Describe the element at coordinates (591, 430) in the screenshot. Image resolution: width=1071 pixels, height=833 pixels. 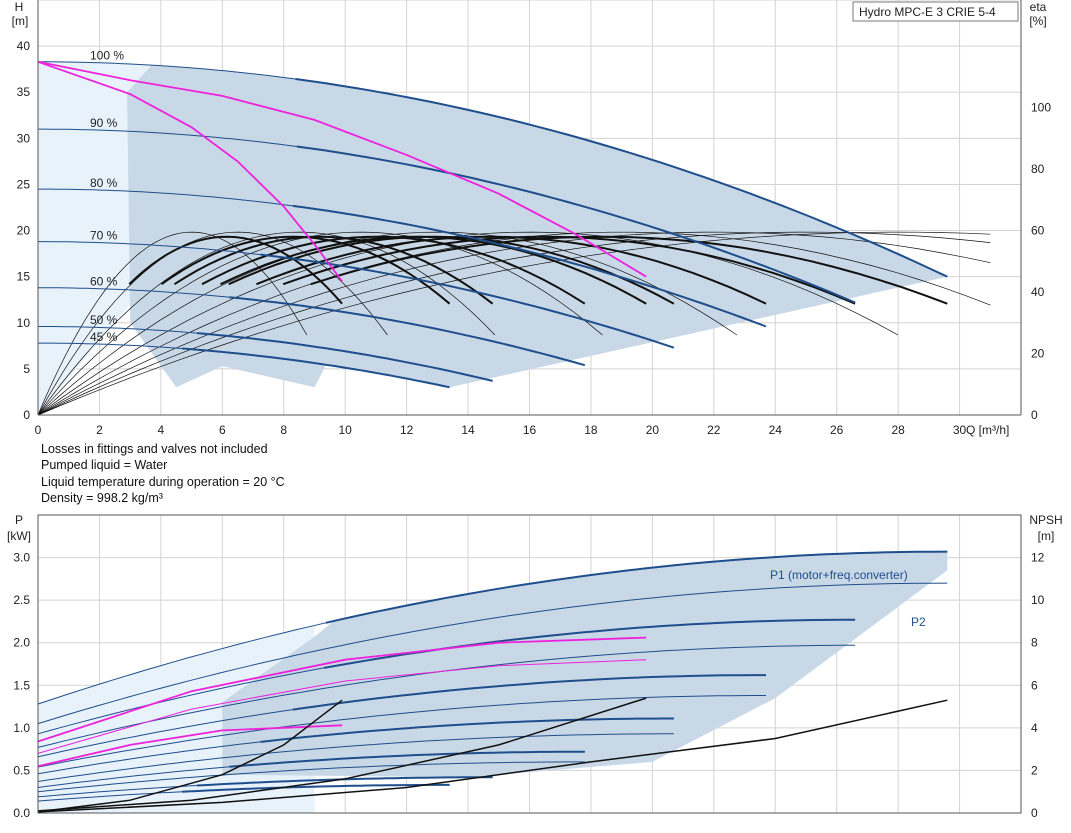
I see `x-tick-label: 18` at that location.